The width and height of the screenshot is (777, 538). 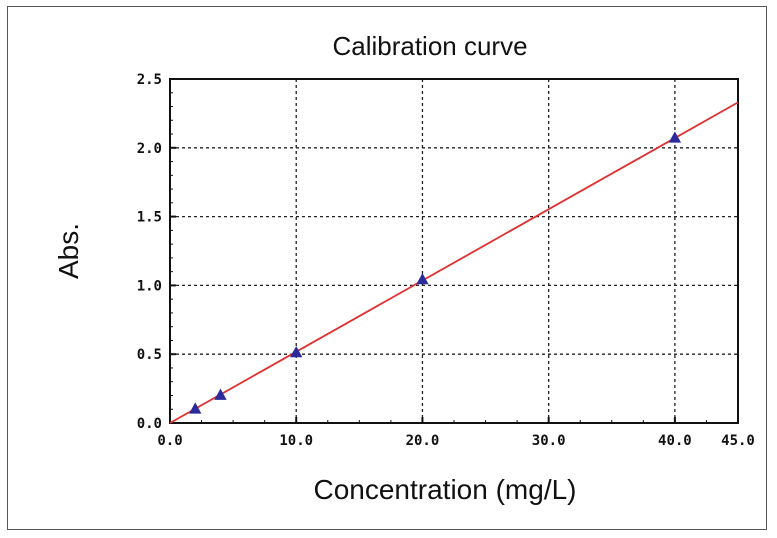 What do you see at coordinates (68, 251) in the screenshot?
I see `y-axis-label: Abs.` at bounding box center [68, 251].